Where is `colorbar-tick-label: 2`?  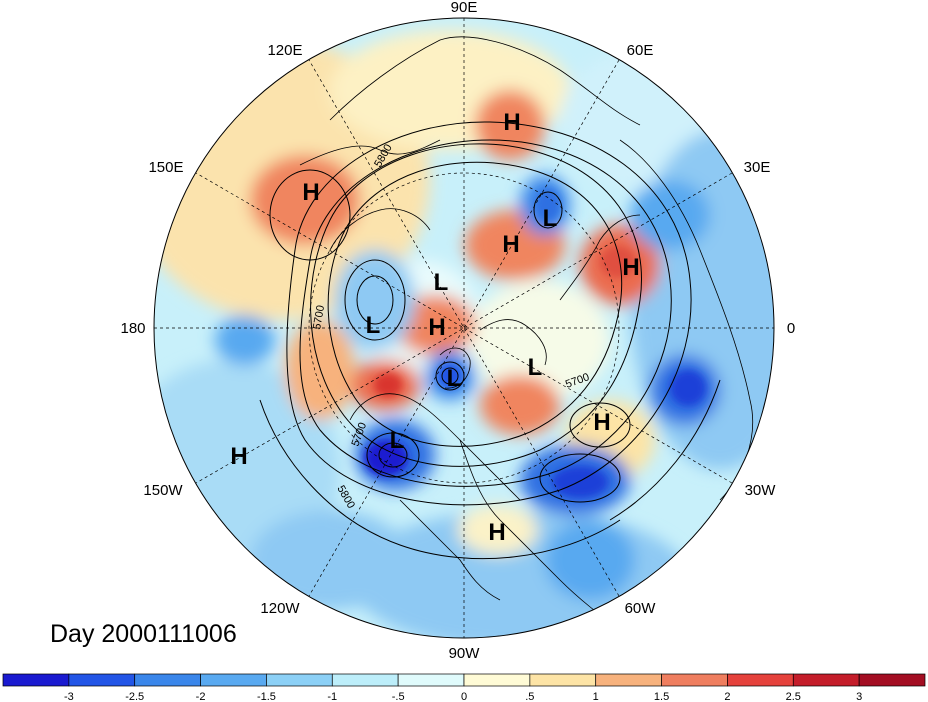 colorbar-tick-label: 2 is located at coordinates (727, 696).